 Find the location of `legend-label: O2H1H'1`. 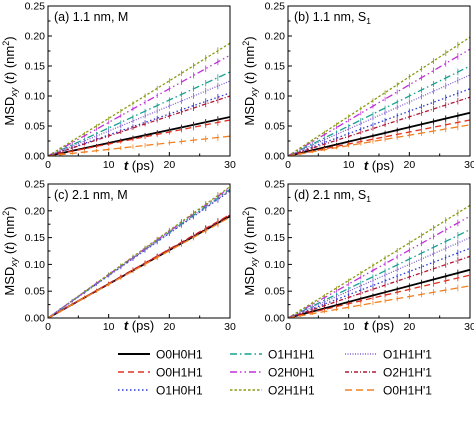

legend-label: O2H1H'1 is located at coordinates (407, 373).